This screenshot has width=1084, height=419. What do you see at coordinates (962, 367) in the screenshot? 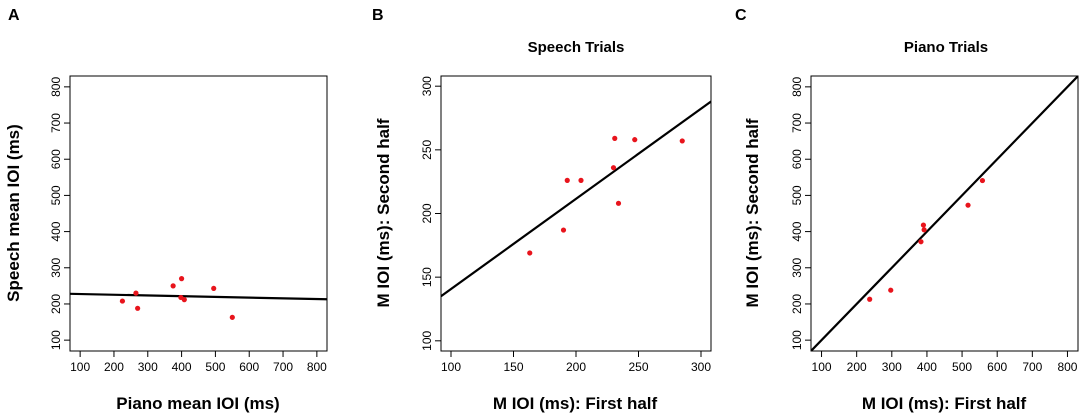
I see `panel-c-x-tick-label-4: 500` at bounding box center [962, 367].